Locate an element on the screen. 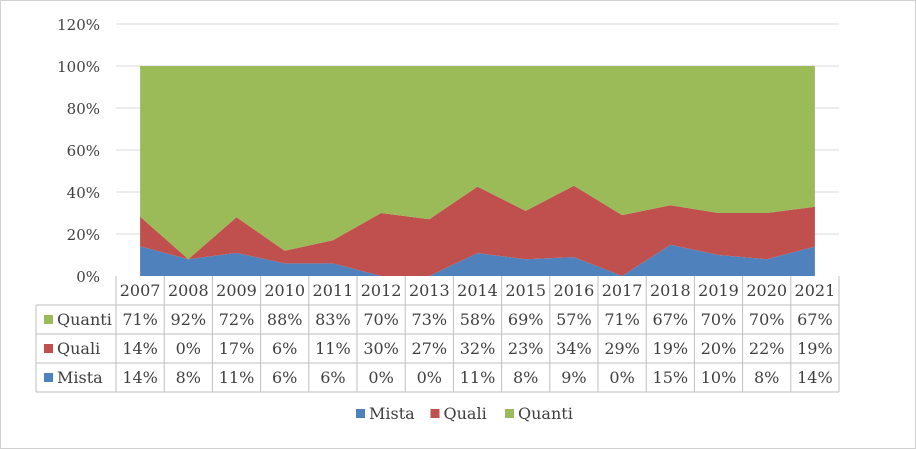 The height and width of the screenshot is (449, 916). data-label: 23% is located at coordinates (526, 348).